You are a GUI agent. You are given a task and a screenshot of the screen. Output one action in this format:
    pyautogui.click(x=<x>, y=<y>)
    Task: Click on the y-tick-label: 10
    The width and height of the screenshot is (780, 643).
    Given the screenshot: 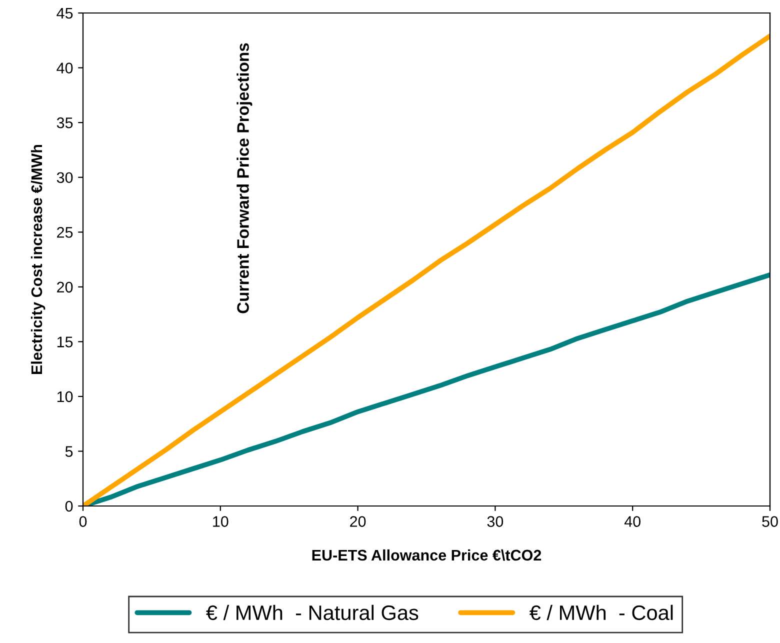 What is the action you would take?
    pyautogui.click(x=65, y=396)
    